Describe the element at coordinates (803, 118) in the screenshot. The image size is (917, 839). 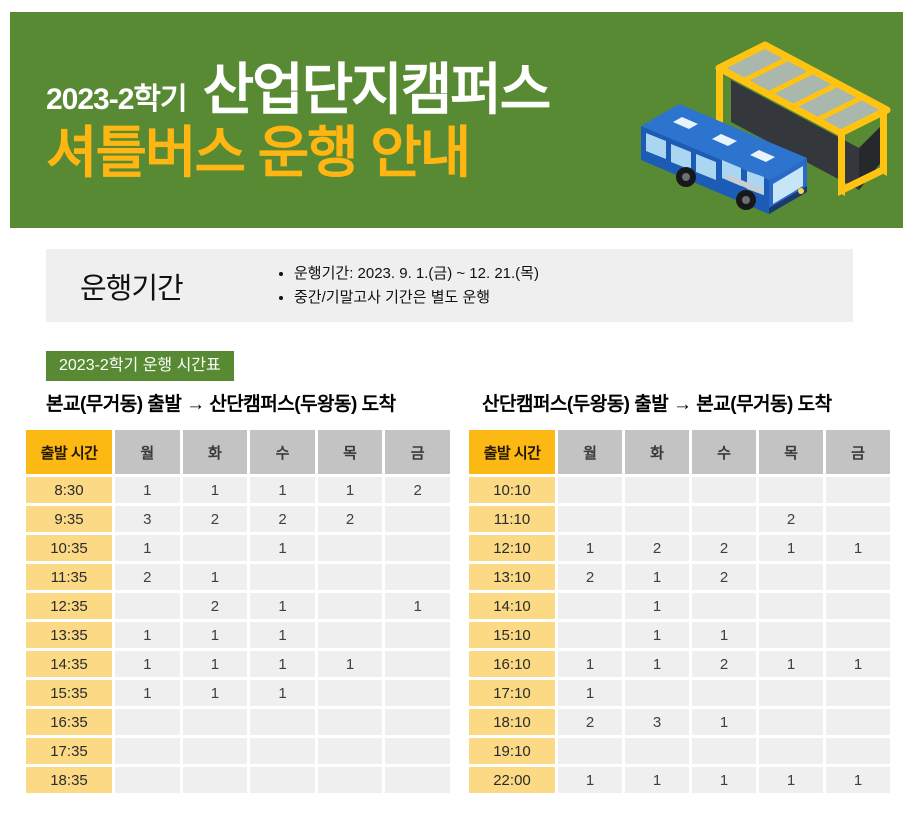
I see `bus-shelter-icon` at that location.